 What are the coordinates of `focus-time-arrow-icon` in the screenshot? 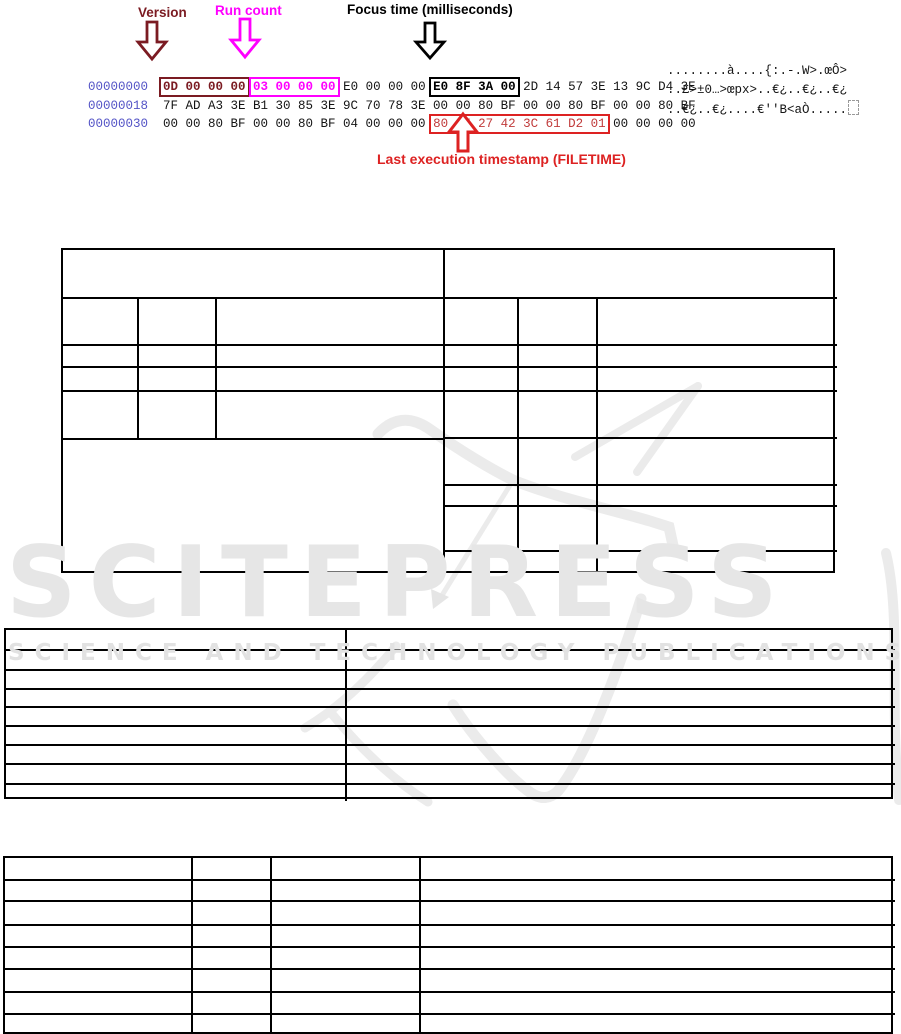 It's located at (430, 41).